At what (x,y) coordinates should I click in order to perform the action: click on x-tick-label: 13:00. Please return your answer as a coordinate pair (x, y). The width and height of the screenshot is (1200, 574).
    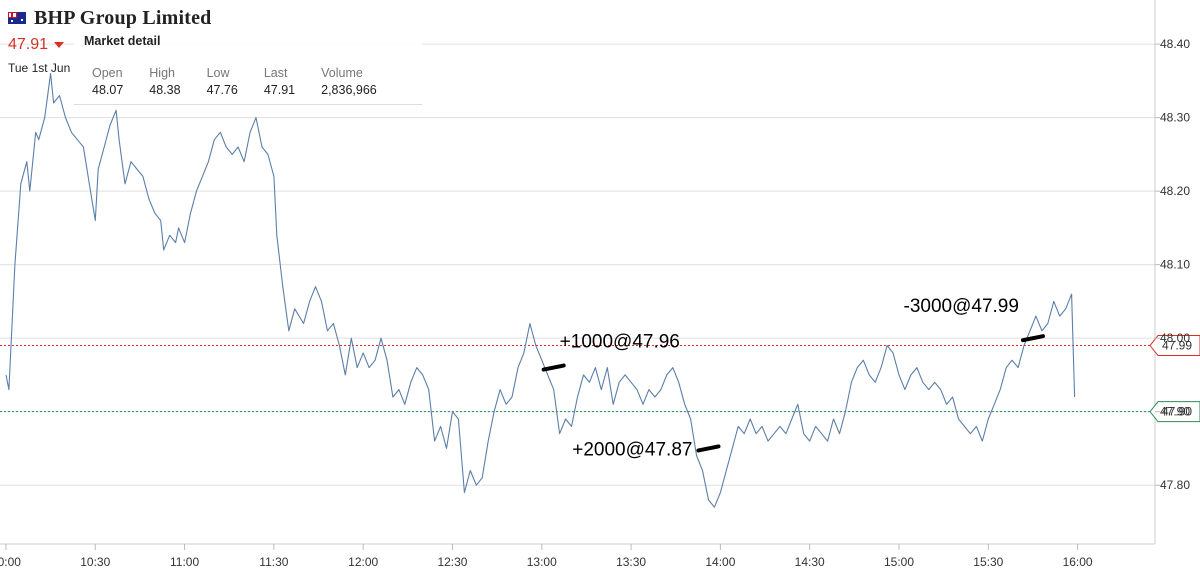
    Looking at the image, I should click on (542, 562).